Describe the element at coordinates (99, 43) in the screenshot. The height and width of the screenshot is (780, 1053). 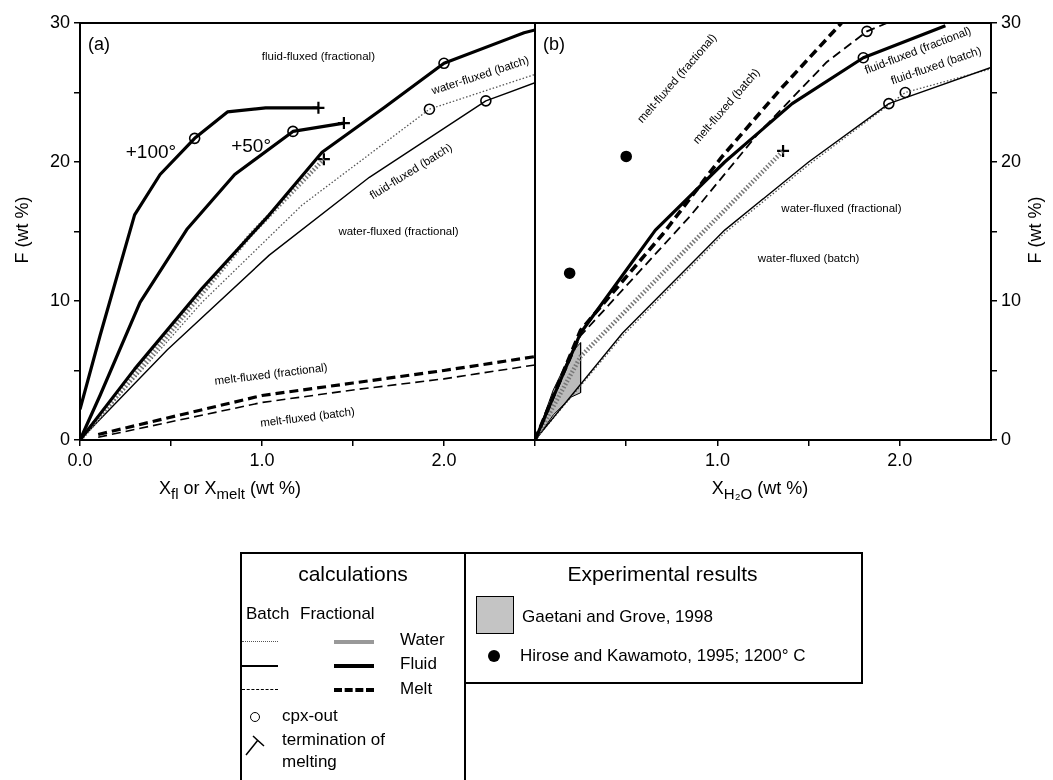
I see `annotation: (a)` at that location.